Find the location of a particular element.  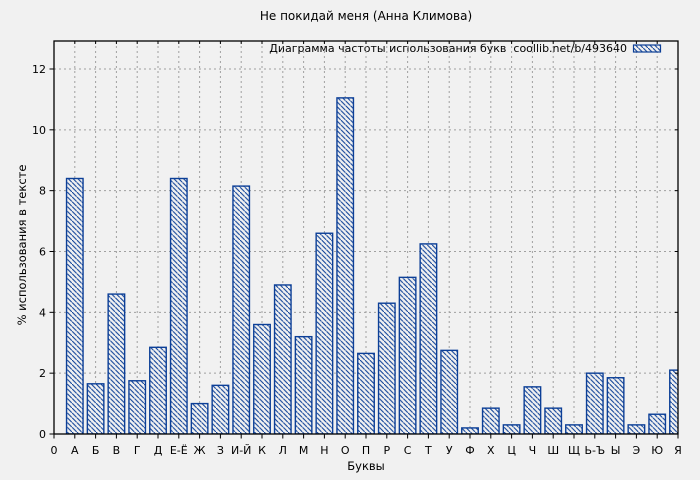

y-tick-label-2: 2 is located at coordinates (42, 373).